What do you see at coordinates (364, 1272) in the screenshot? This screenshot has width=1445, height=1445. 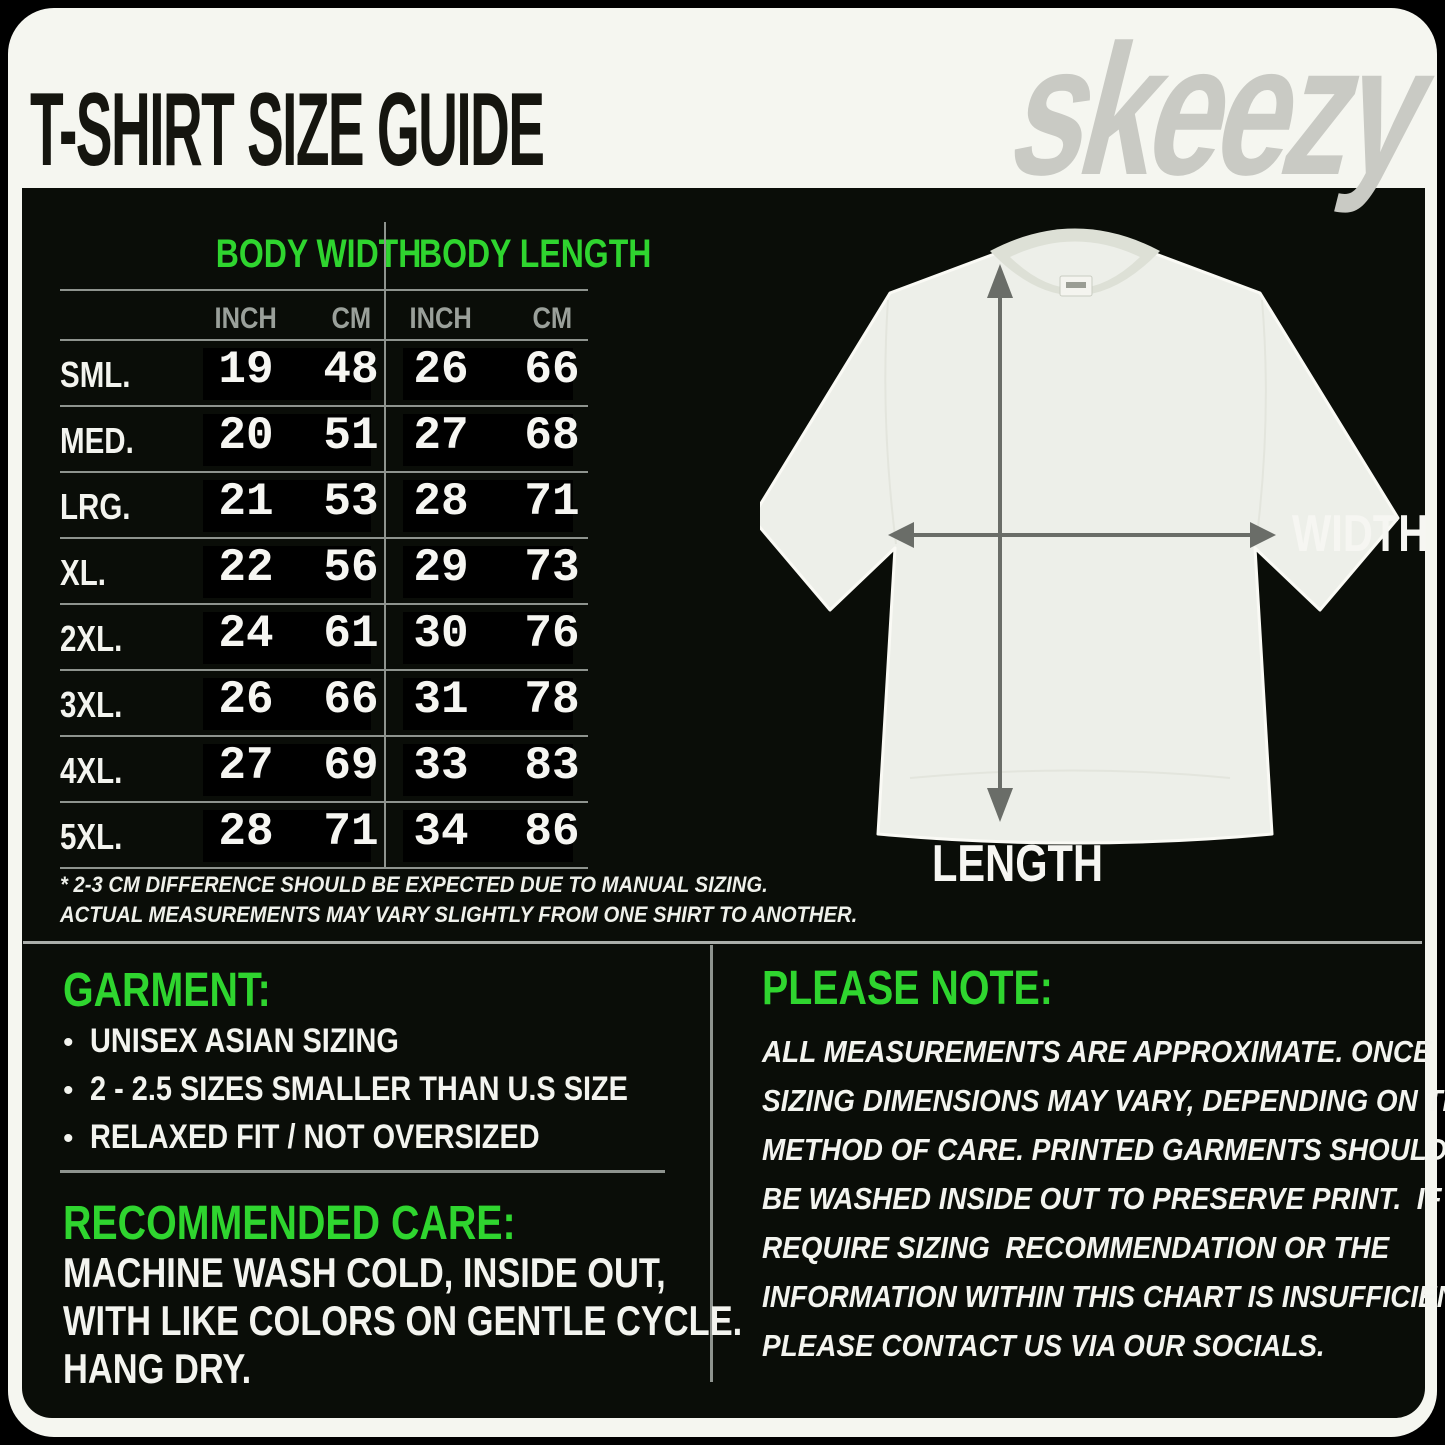 I see `care-line: MACHINE WASH COLD, INSIDE OUT,` at bounding box center [364, 1272].